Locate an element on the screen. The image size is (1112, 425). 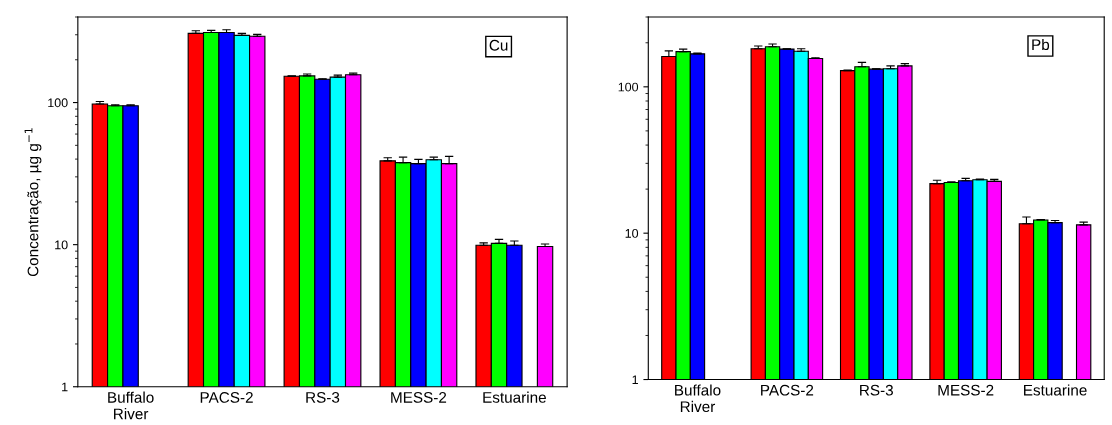
annotation: Cu is located at coordinates (498, 45).